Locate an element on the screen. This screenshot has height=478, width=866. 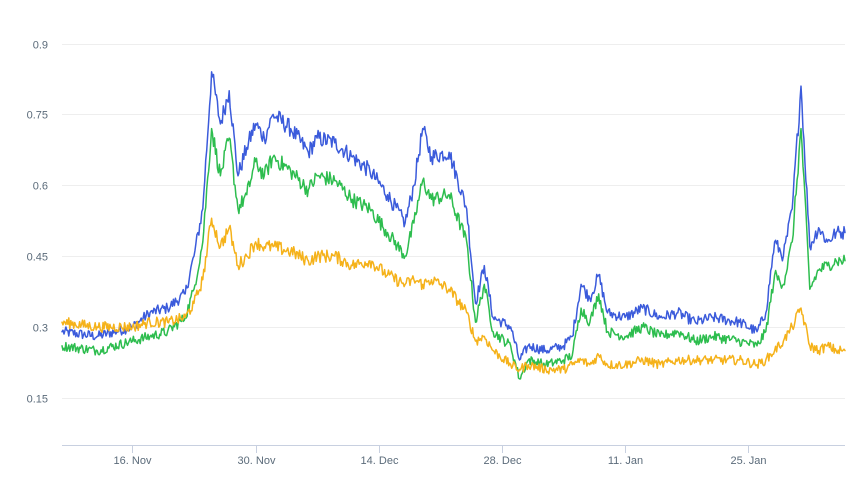
y-tick-label: 0.9 is located at coordinates (40, 46).